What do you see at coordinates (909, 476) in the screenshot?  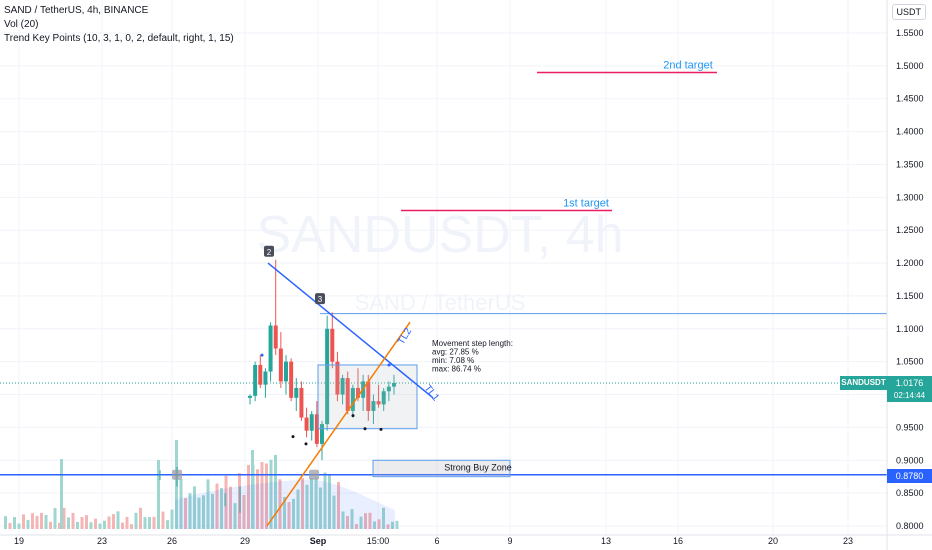 I see `support-price-label: 0.8780` at bounding box center [909, 476].